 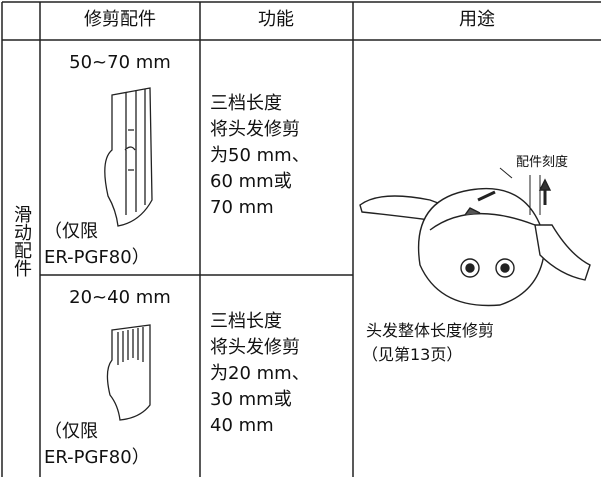 What do you see at coordinates (120, 297) in the screenshot?
I see `size: 20~40 mm` at bounding box center [120, 297].